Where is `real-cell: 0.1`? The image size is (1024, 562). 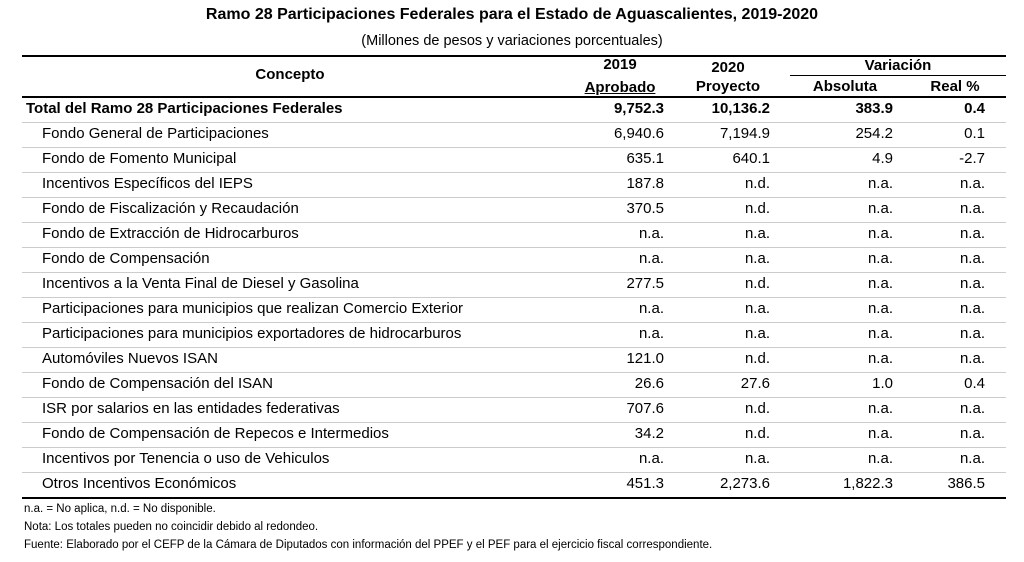 real-cell: 0.1 is located at coordinates (974, 133).